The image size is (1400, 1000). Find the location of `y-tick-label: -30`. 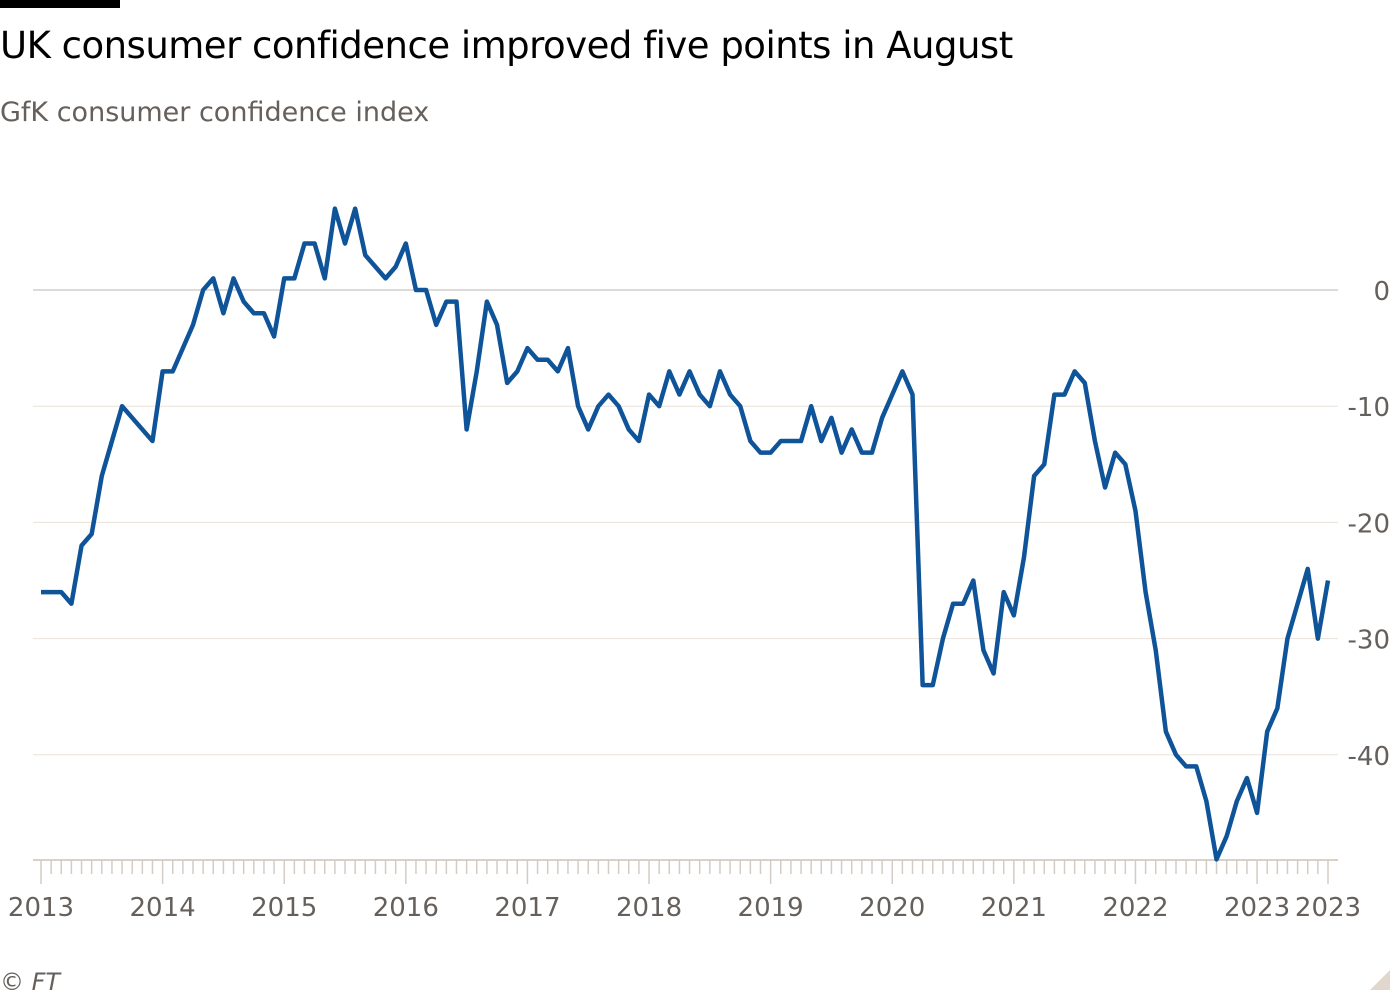

y-tick-label: -30 is located at coordinates (1369, 641).